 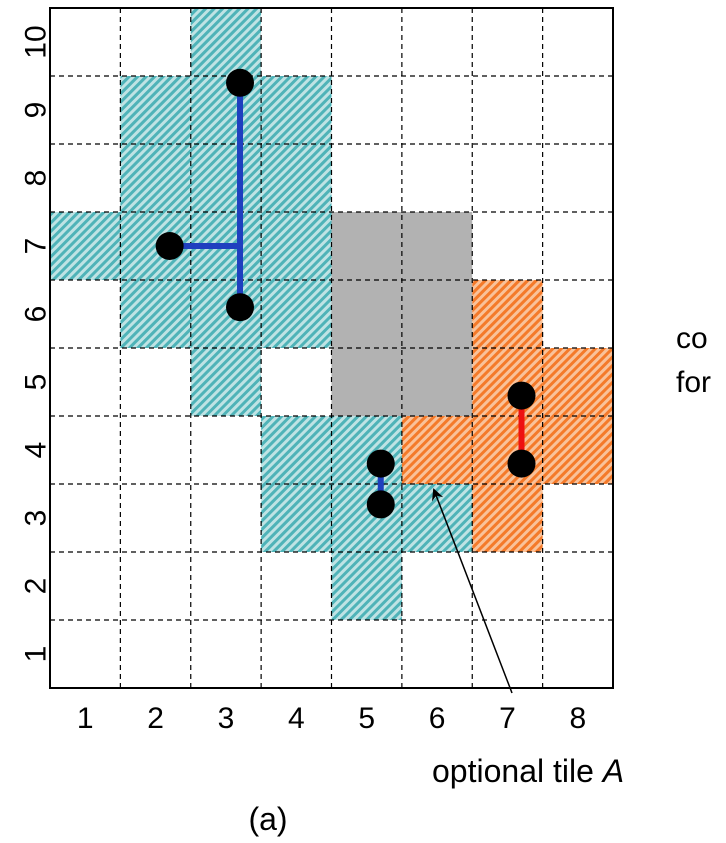 What do you see at coordinates (296, 718) in the screenshot?
I see `column-label: 4` at bounding box center [296, 718].